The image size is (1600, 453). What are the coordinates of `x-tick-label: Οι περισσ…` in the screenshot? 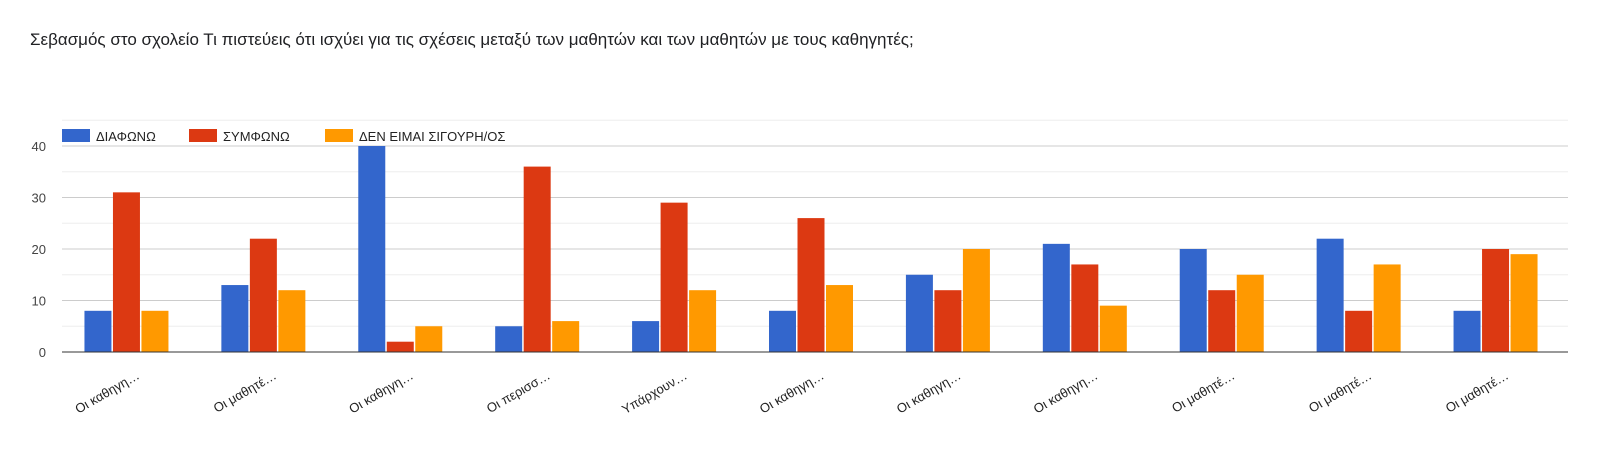 It's located at (518, 392).